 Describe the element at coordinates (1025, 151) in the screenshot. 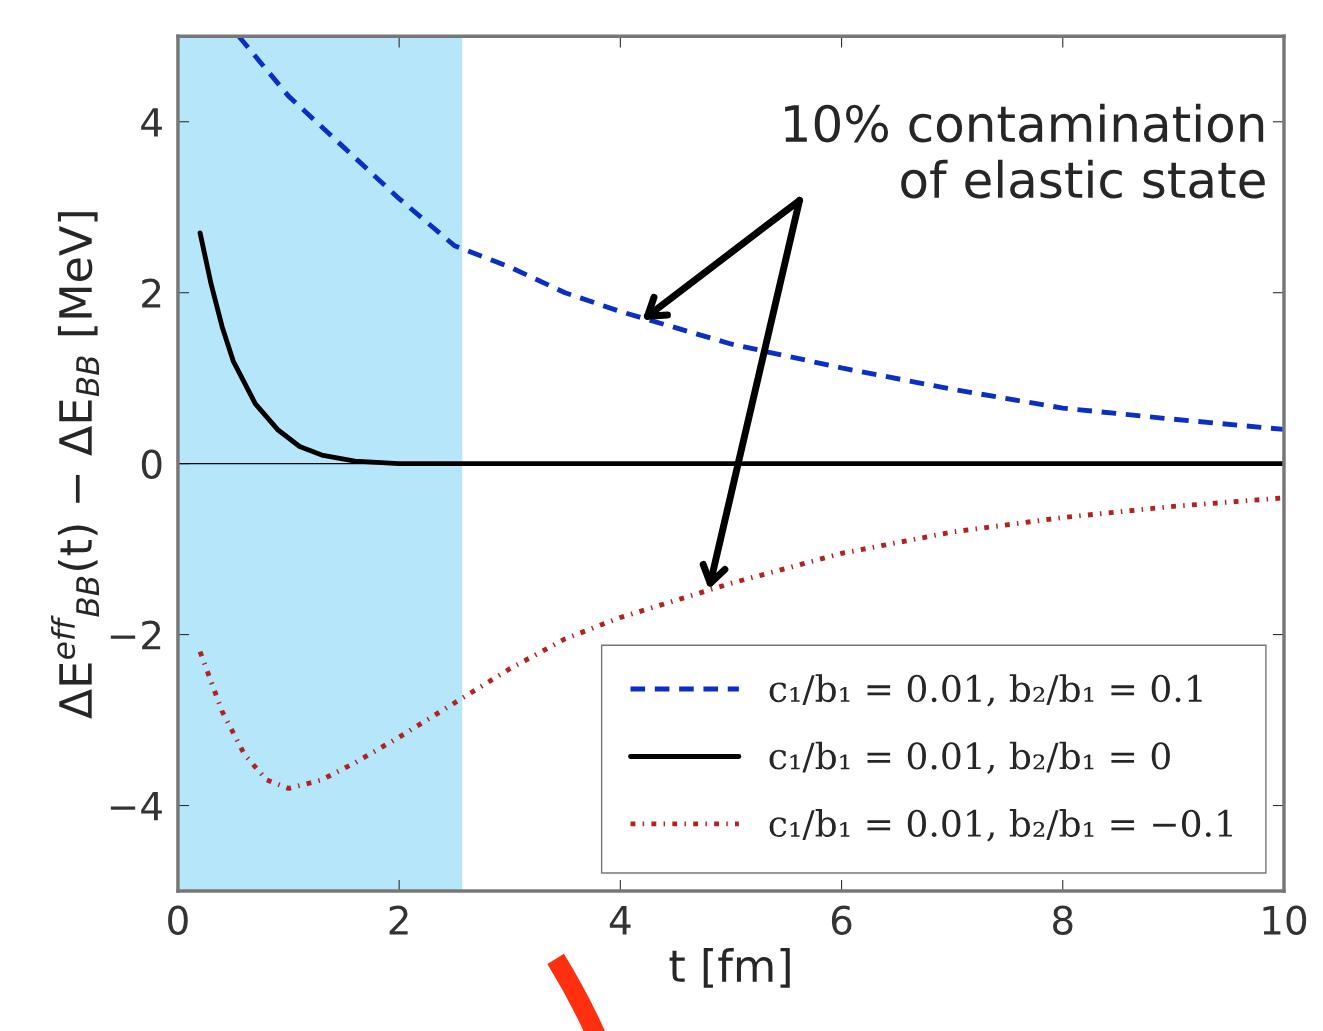

I see `annotation: 10% contamination of elastic state` at that location.